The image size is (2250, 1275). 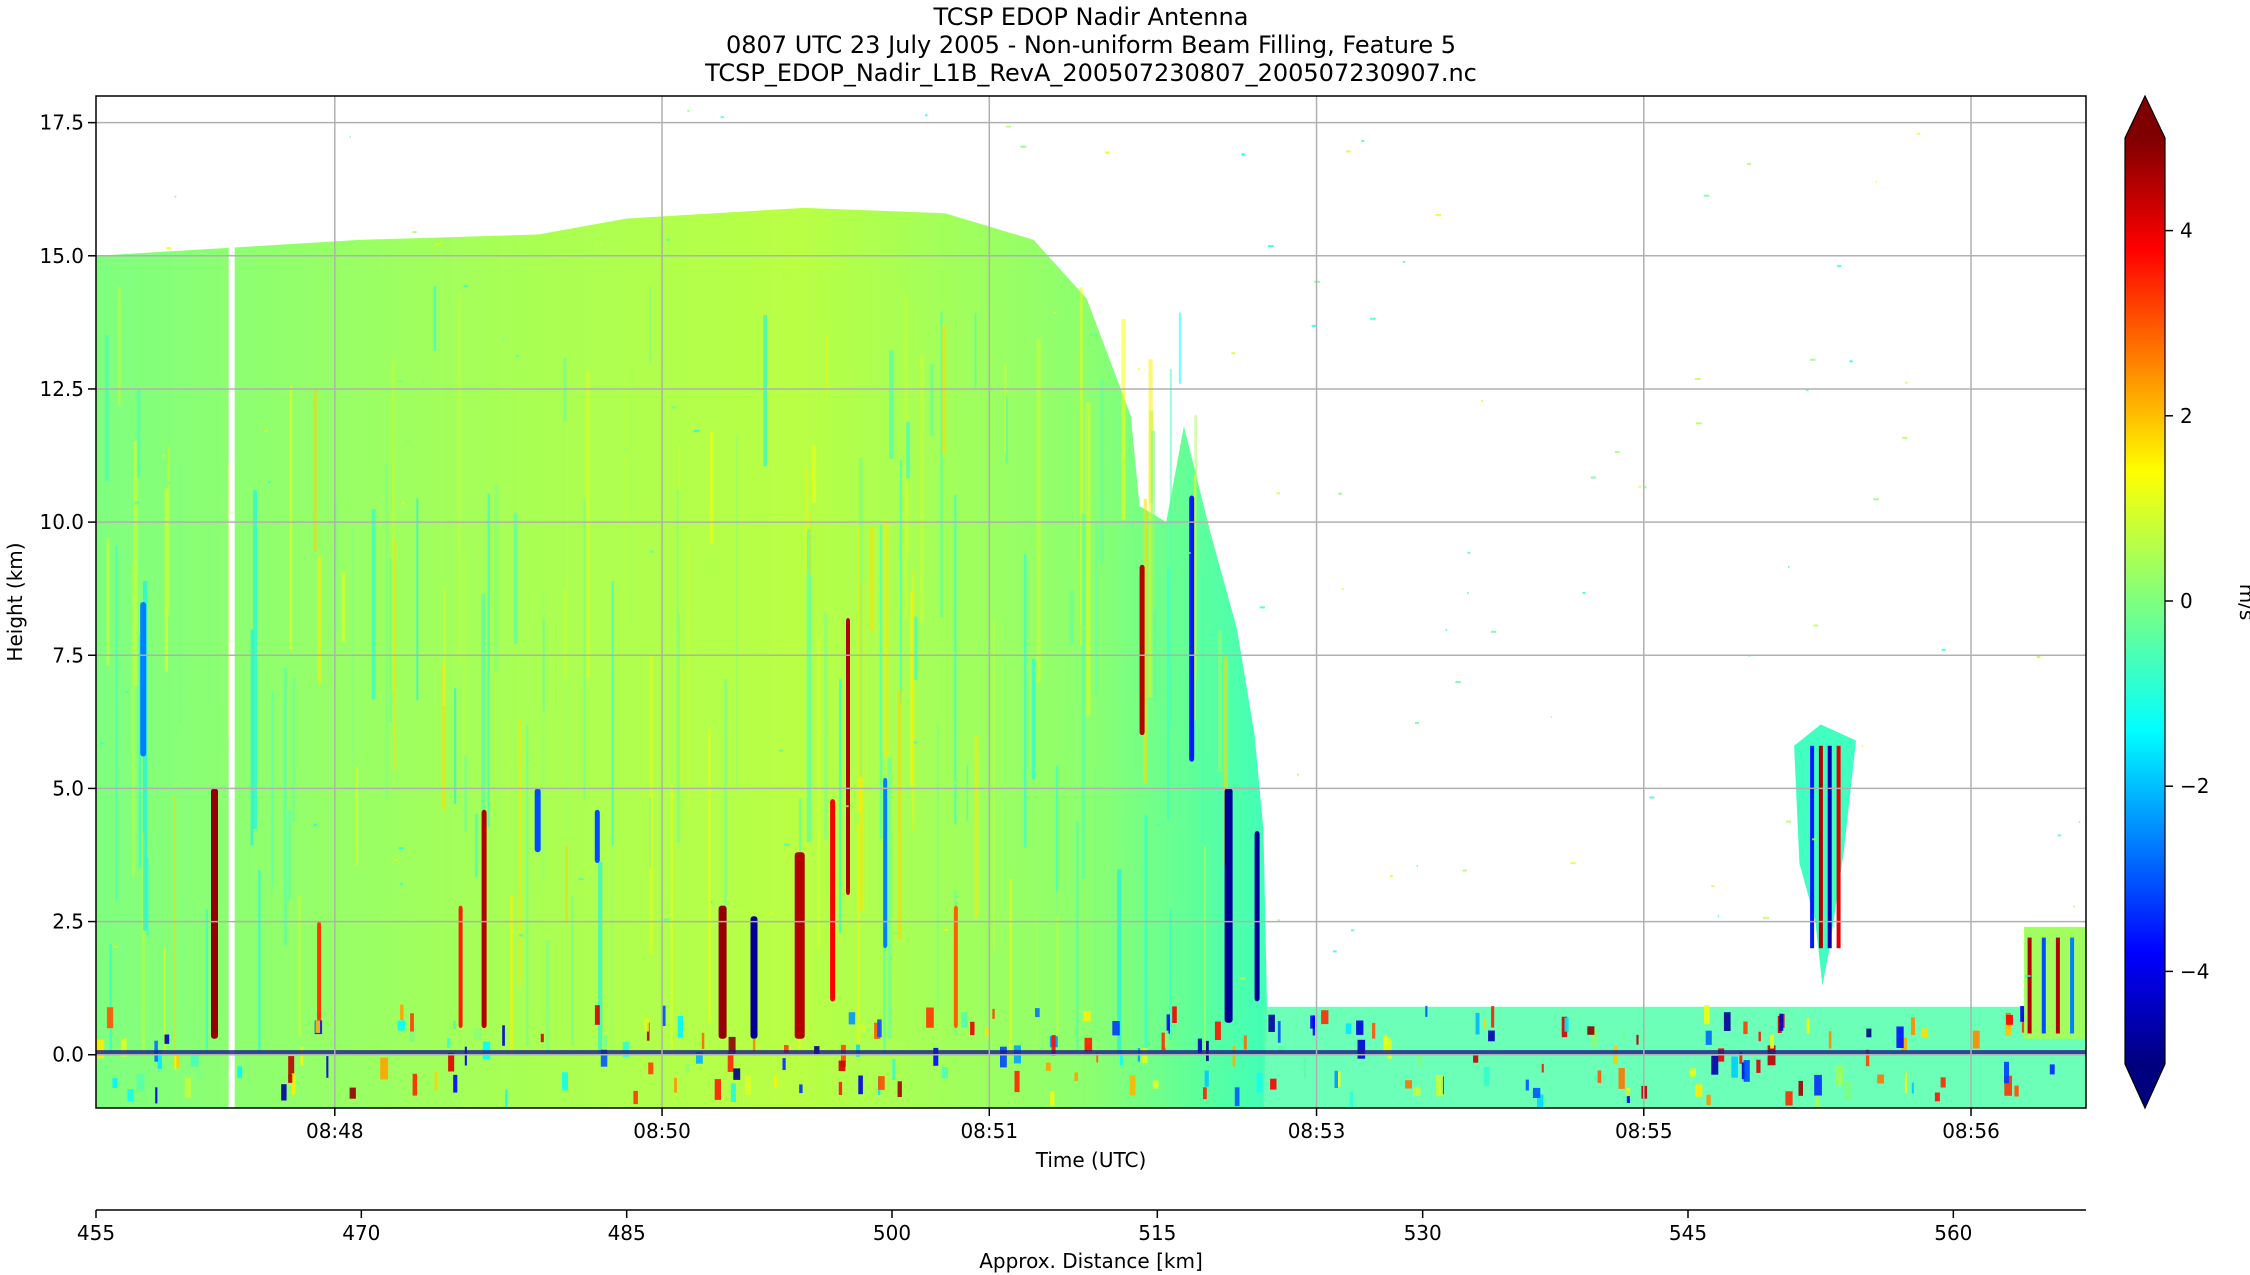 What do you see at coordinates (2057, 985) in the screenshot?
I see `right-cell-stripe` at bounding box center [2057, 985].